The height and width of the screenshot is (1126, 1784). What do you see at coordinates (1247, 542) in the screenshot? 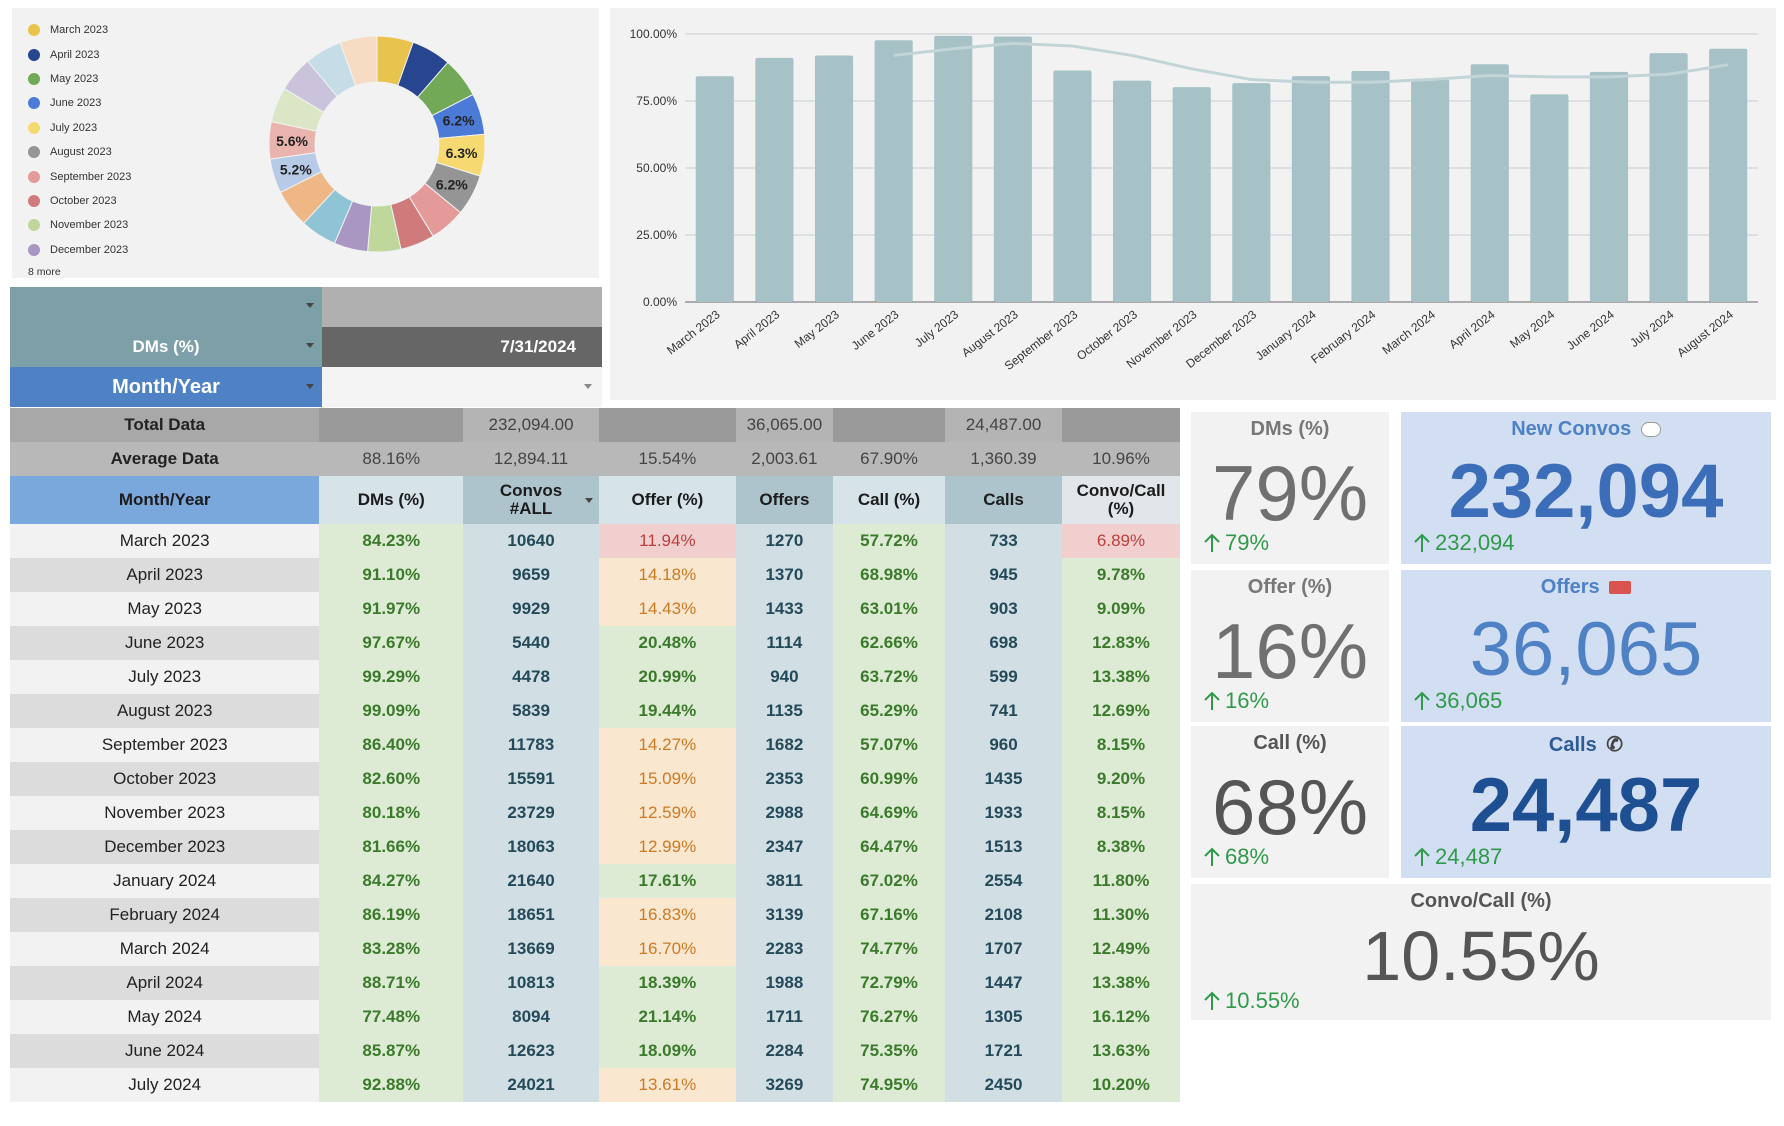
I see `kpi-delta-value: 79%` at bounding box center [1247, 542].